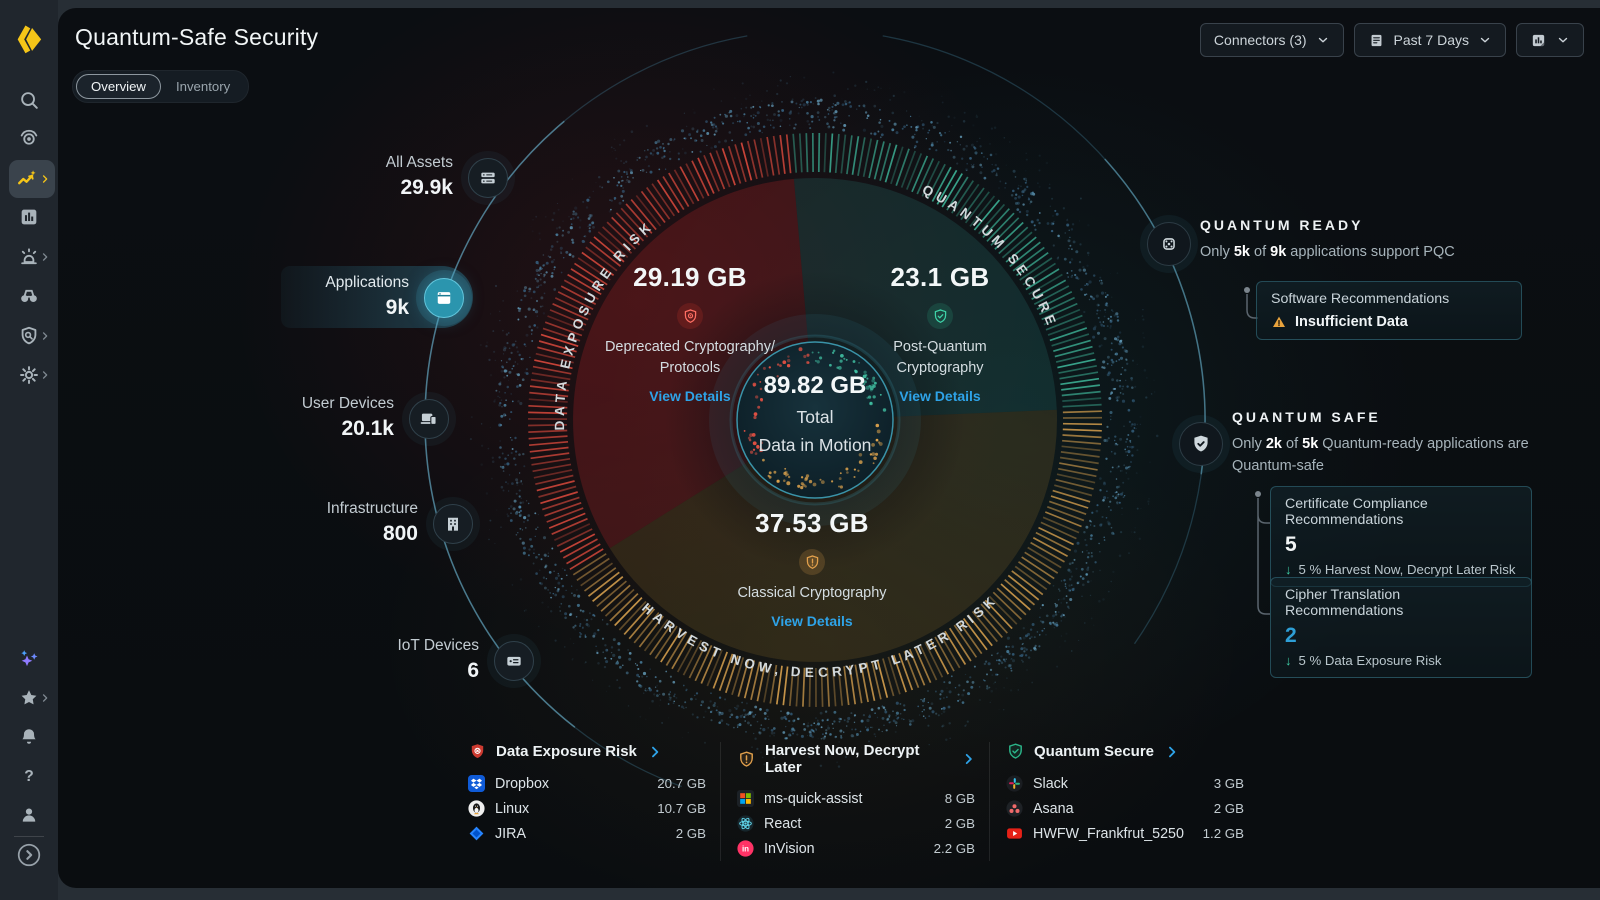 This screenshot has height=900, width=1600. Describe the element at coordinates (1306, 417) in the screenshot. I see `panel-title: QUANTUM SAFE` at that location.